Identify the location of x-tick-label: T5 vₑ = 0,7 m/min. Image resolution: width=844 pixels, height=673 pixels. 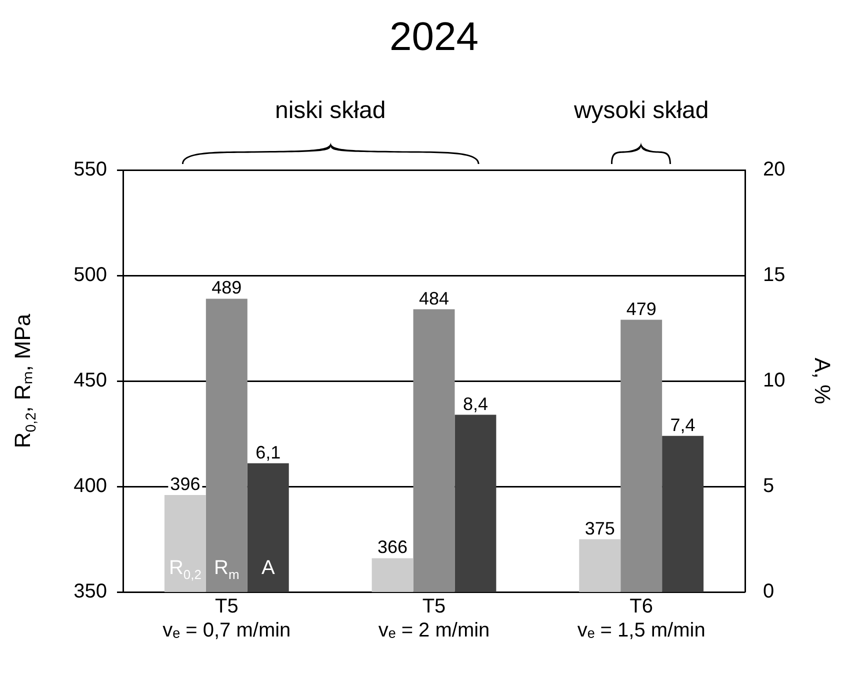
(226, 619).